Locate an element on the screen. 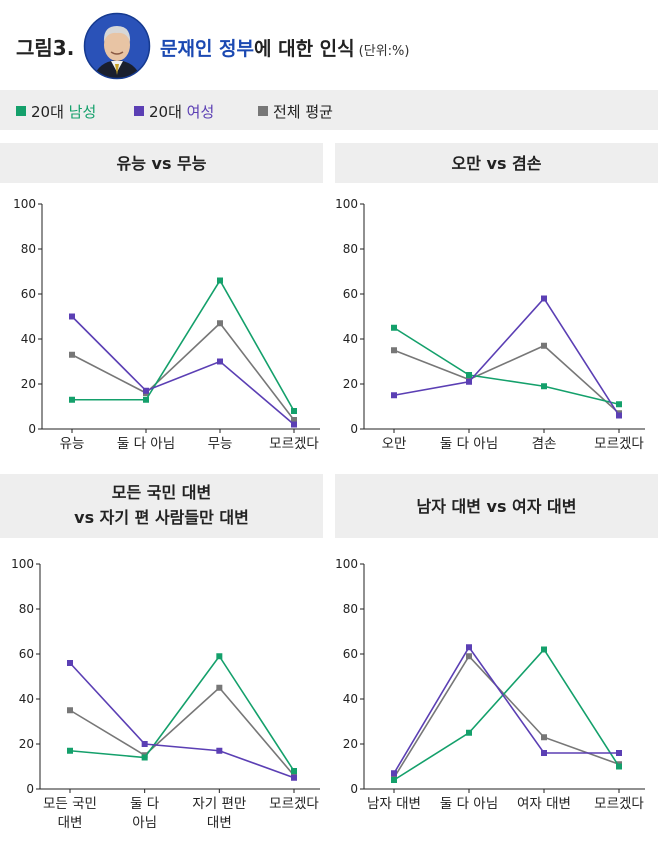 The height and width of the screenshot is (845, 658). x-tick-label: 자기 편만 is located at coordinates (219, 804).